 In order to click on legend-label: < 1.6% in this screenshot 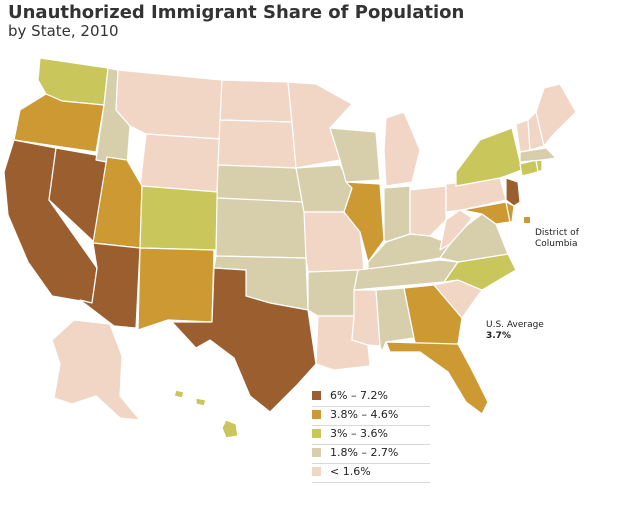, I will do `click(350, 471)`.